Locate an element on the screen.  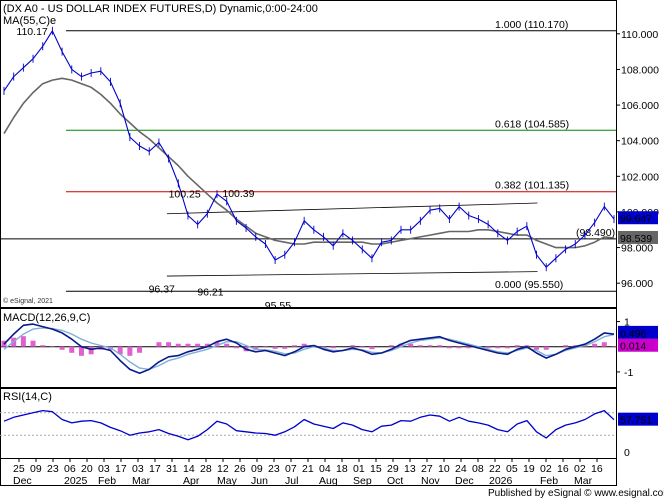
date-day-label: 29 is located at coordinates (393, 469).